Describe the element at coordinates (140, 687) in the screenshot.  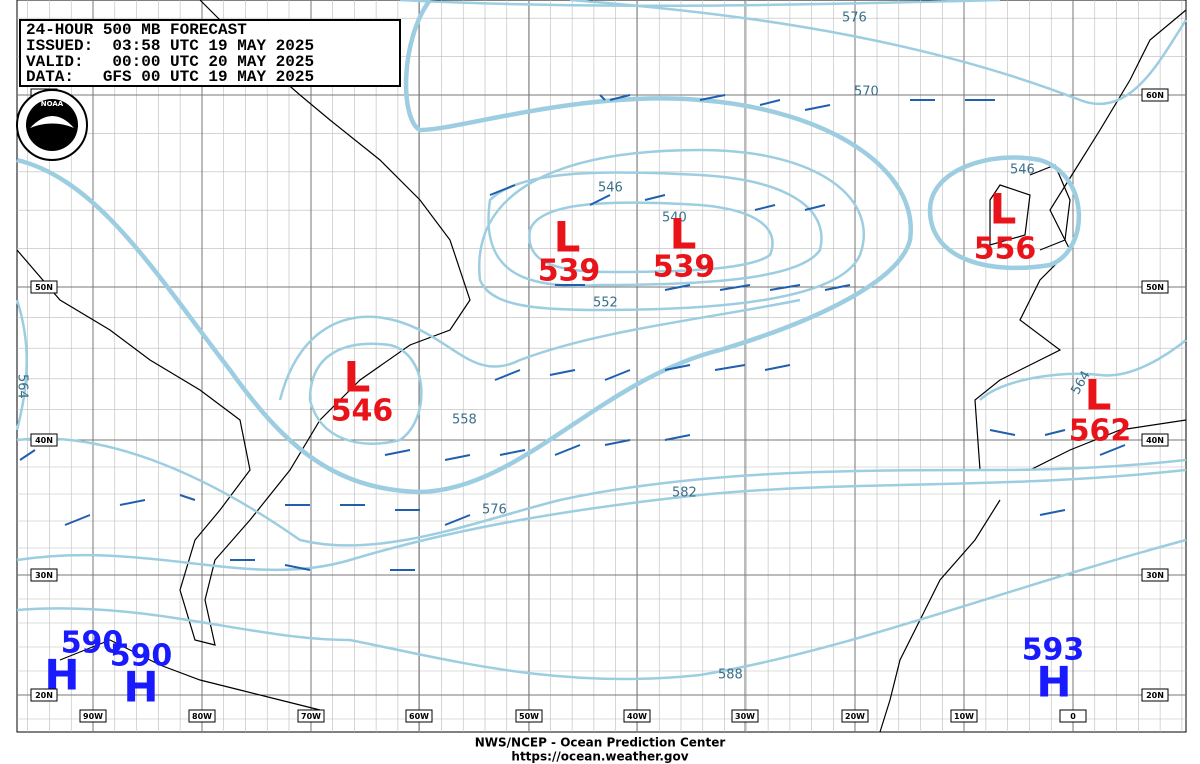
I see `center-letter: H` at that location.